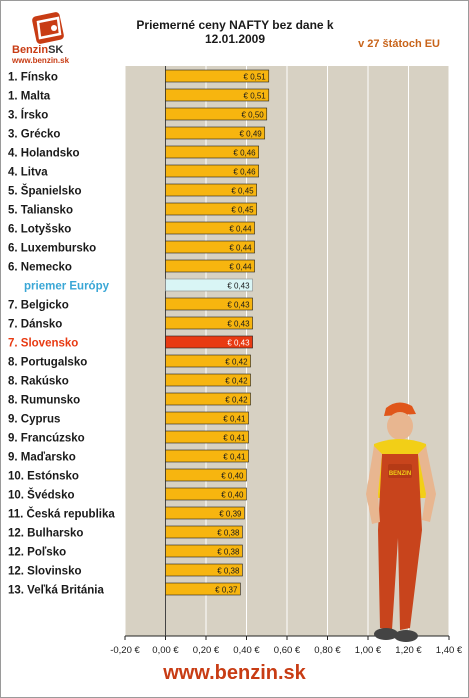 The height and width of the screenshot is (698, 469). Describe the element at coordinates (61, 514) in the screenshot. I see `category-label: 11. Česká republika` at that location.